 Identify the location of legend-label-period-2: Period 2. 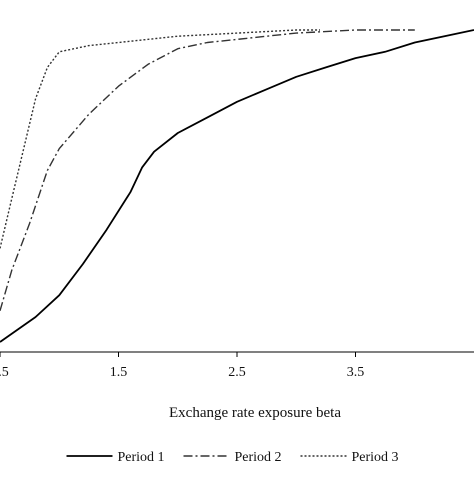
(258, 457).